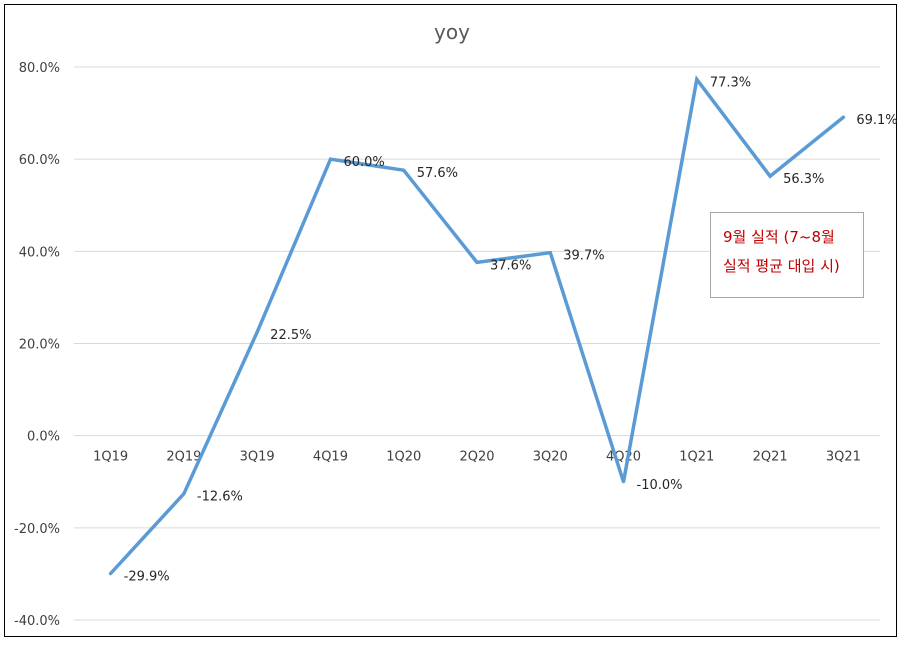 Image resolution: width=905 pixels, height=645 pixels. Describe the element at coordinates (39, 160) in the screenshot. I see `y-tick-label: 60.0%` at that location.